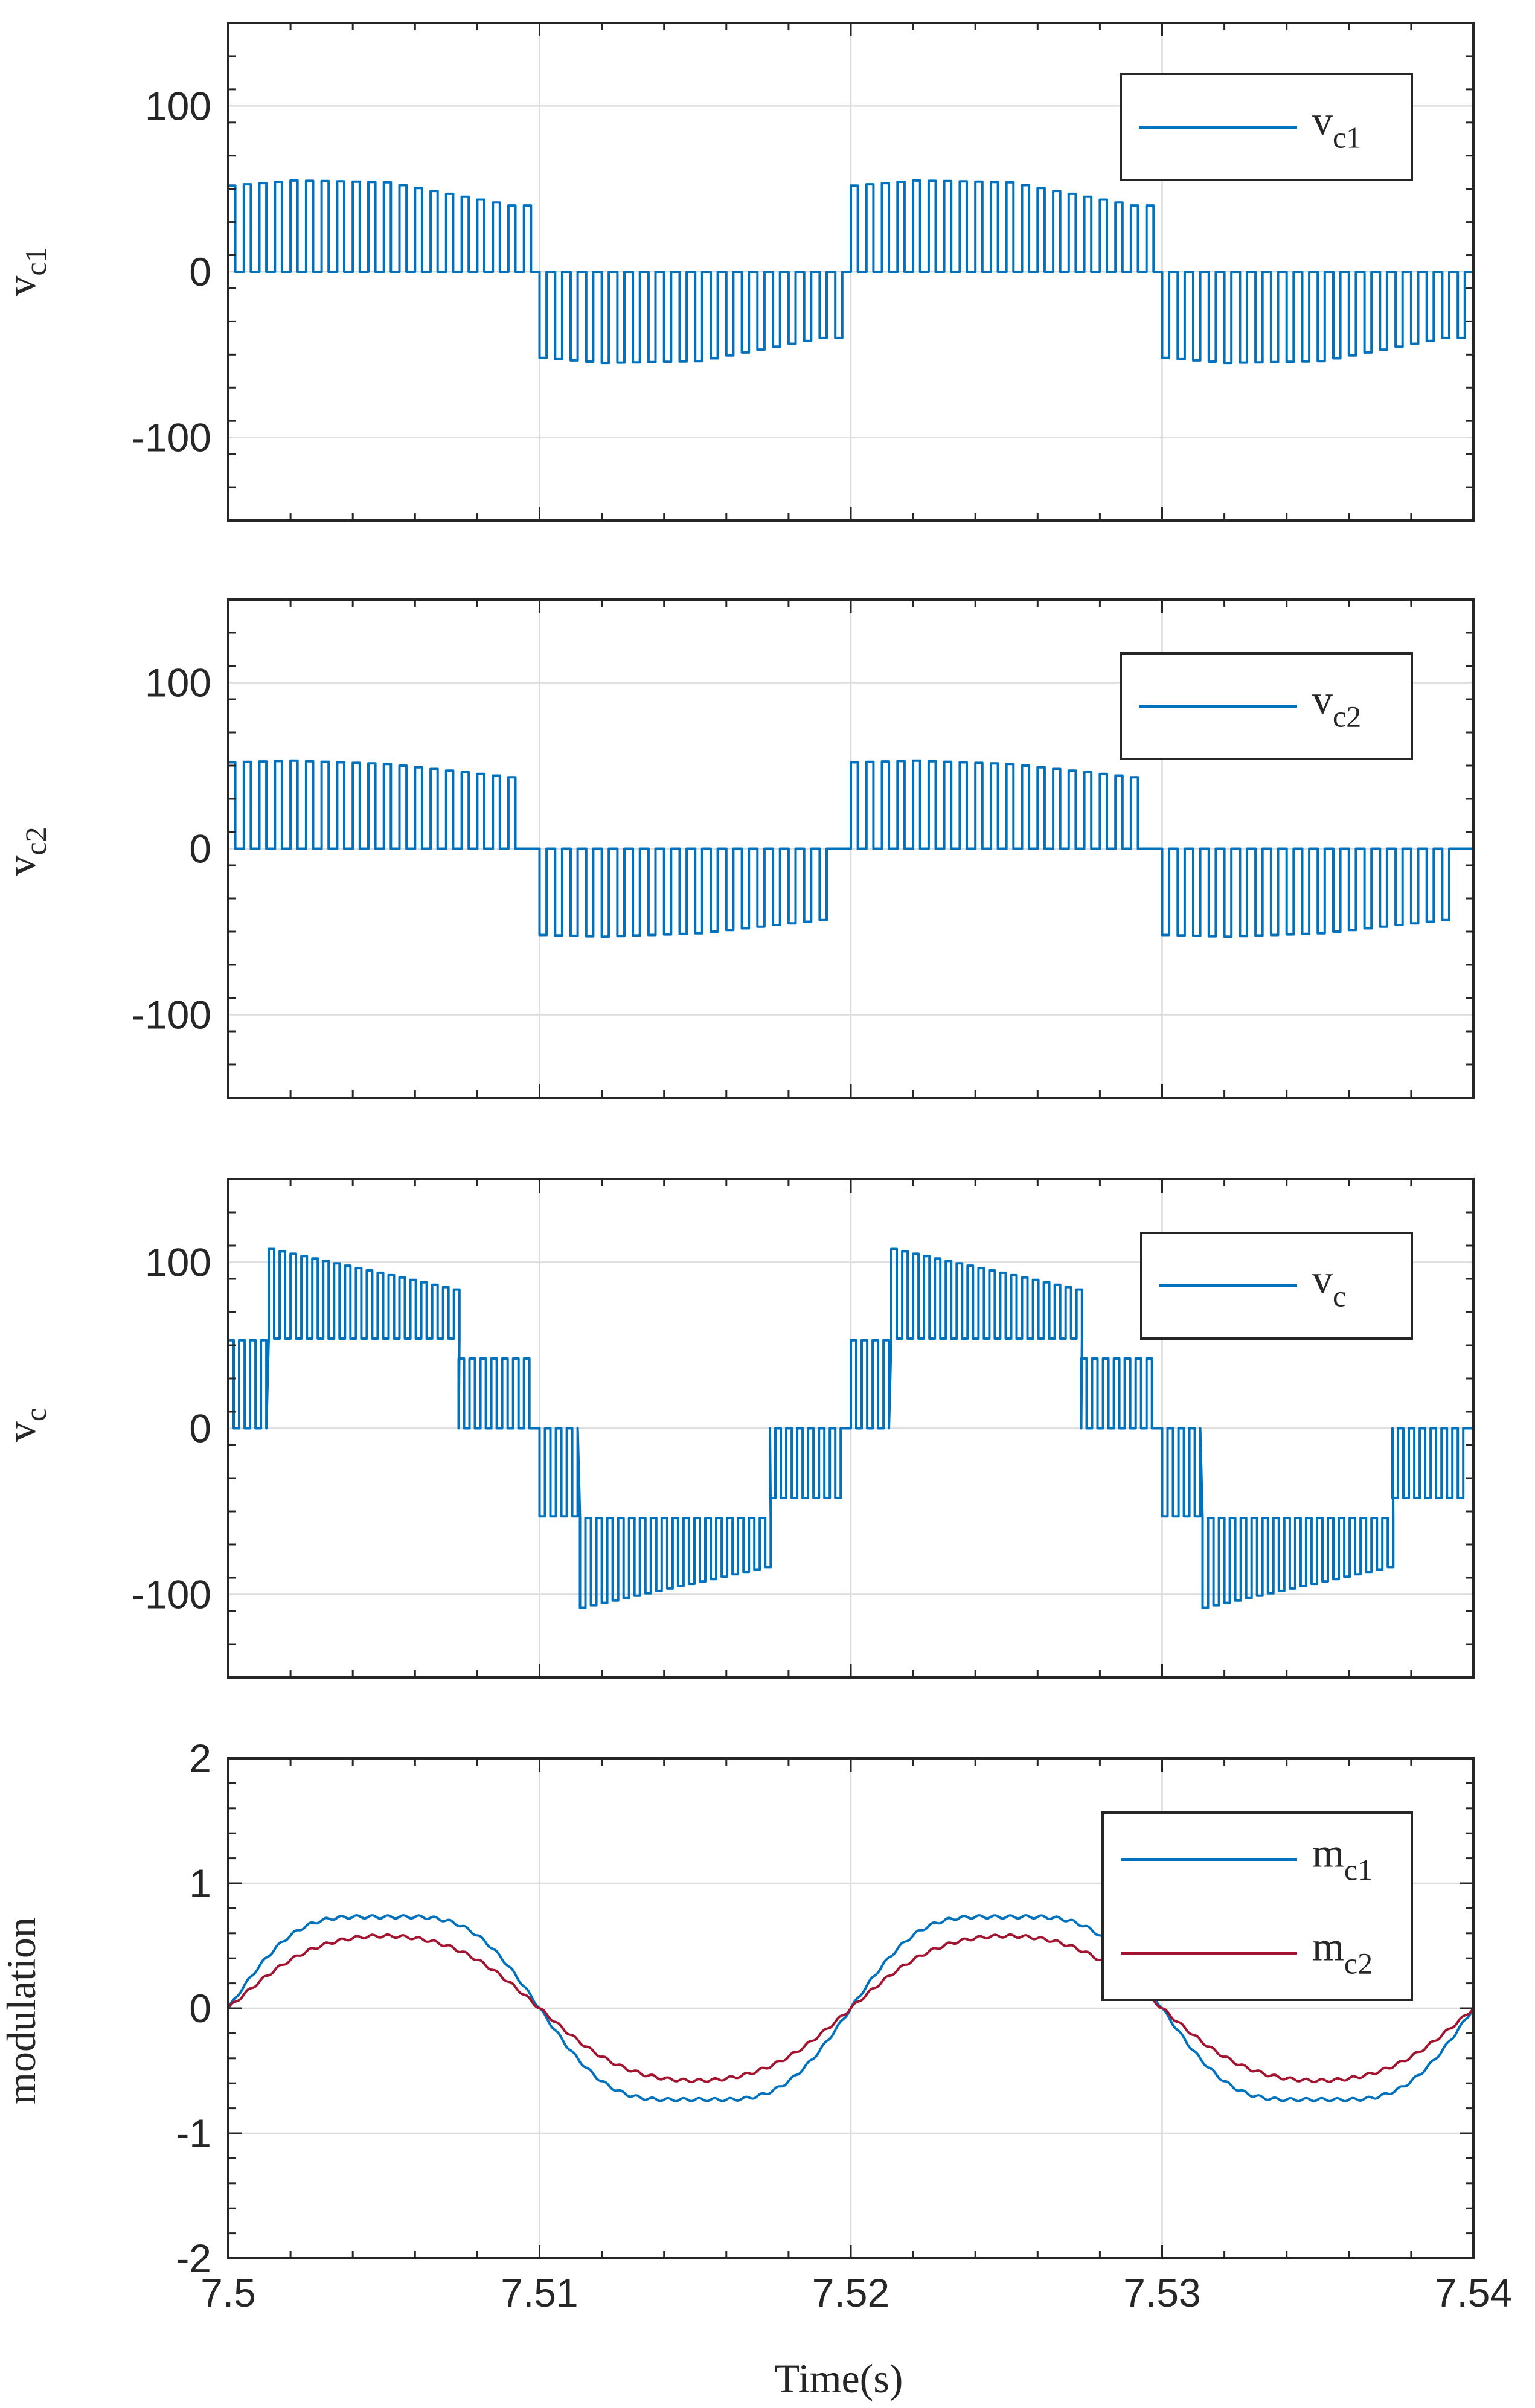  I want to click on legend-label: vc2, so click(1336, 705).